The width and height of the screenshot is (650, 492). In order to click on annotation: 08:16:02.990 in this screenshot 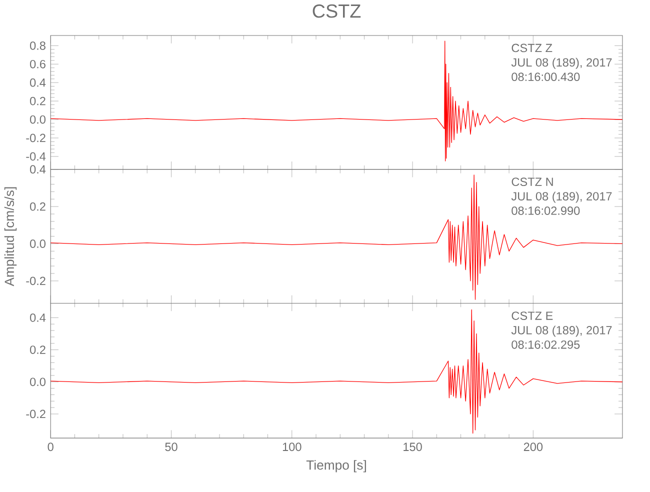, I will do `click(546, 210)`.